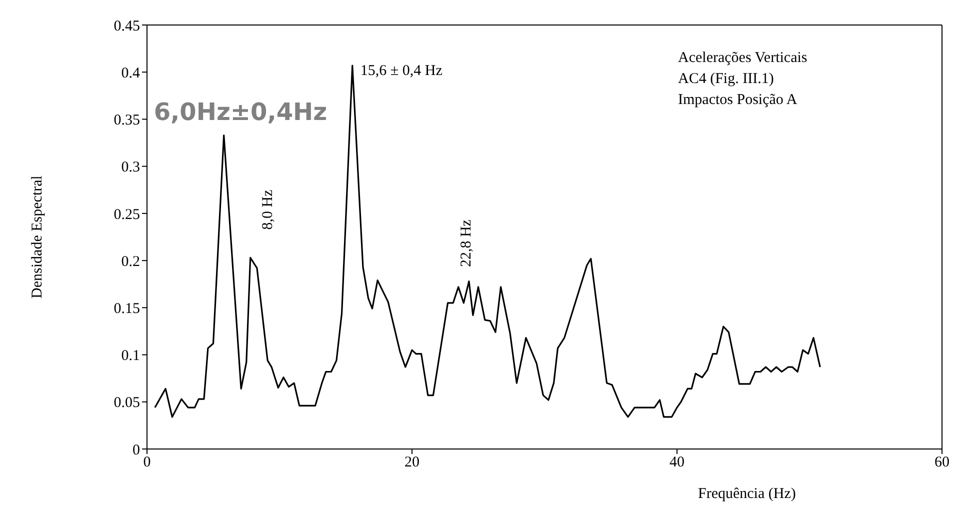  What do you see at coordinates (136, 450) in the screenshot?
I see `y-tick-label: 0` at bounding box center [136, 450].